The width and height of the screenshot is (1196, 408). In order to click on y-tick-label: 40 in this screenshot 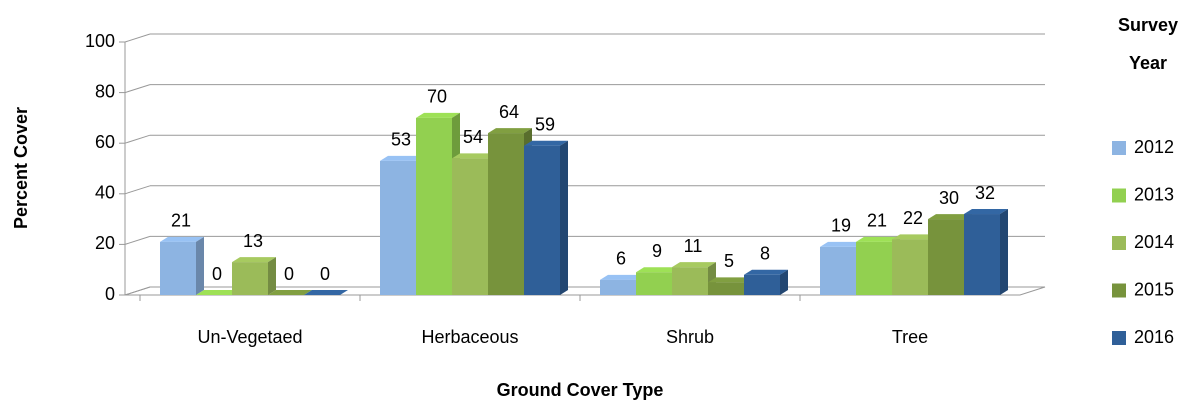, I will do `click(105, 193)`.